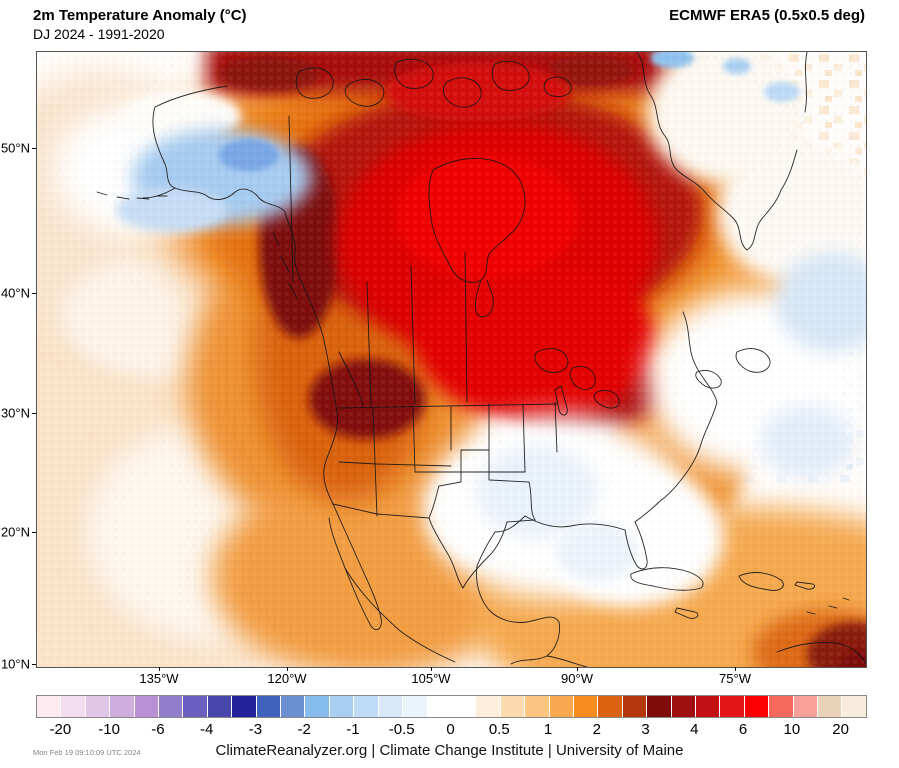  I want to click on colorbar-tick-label: 20, so click(840, 729).